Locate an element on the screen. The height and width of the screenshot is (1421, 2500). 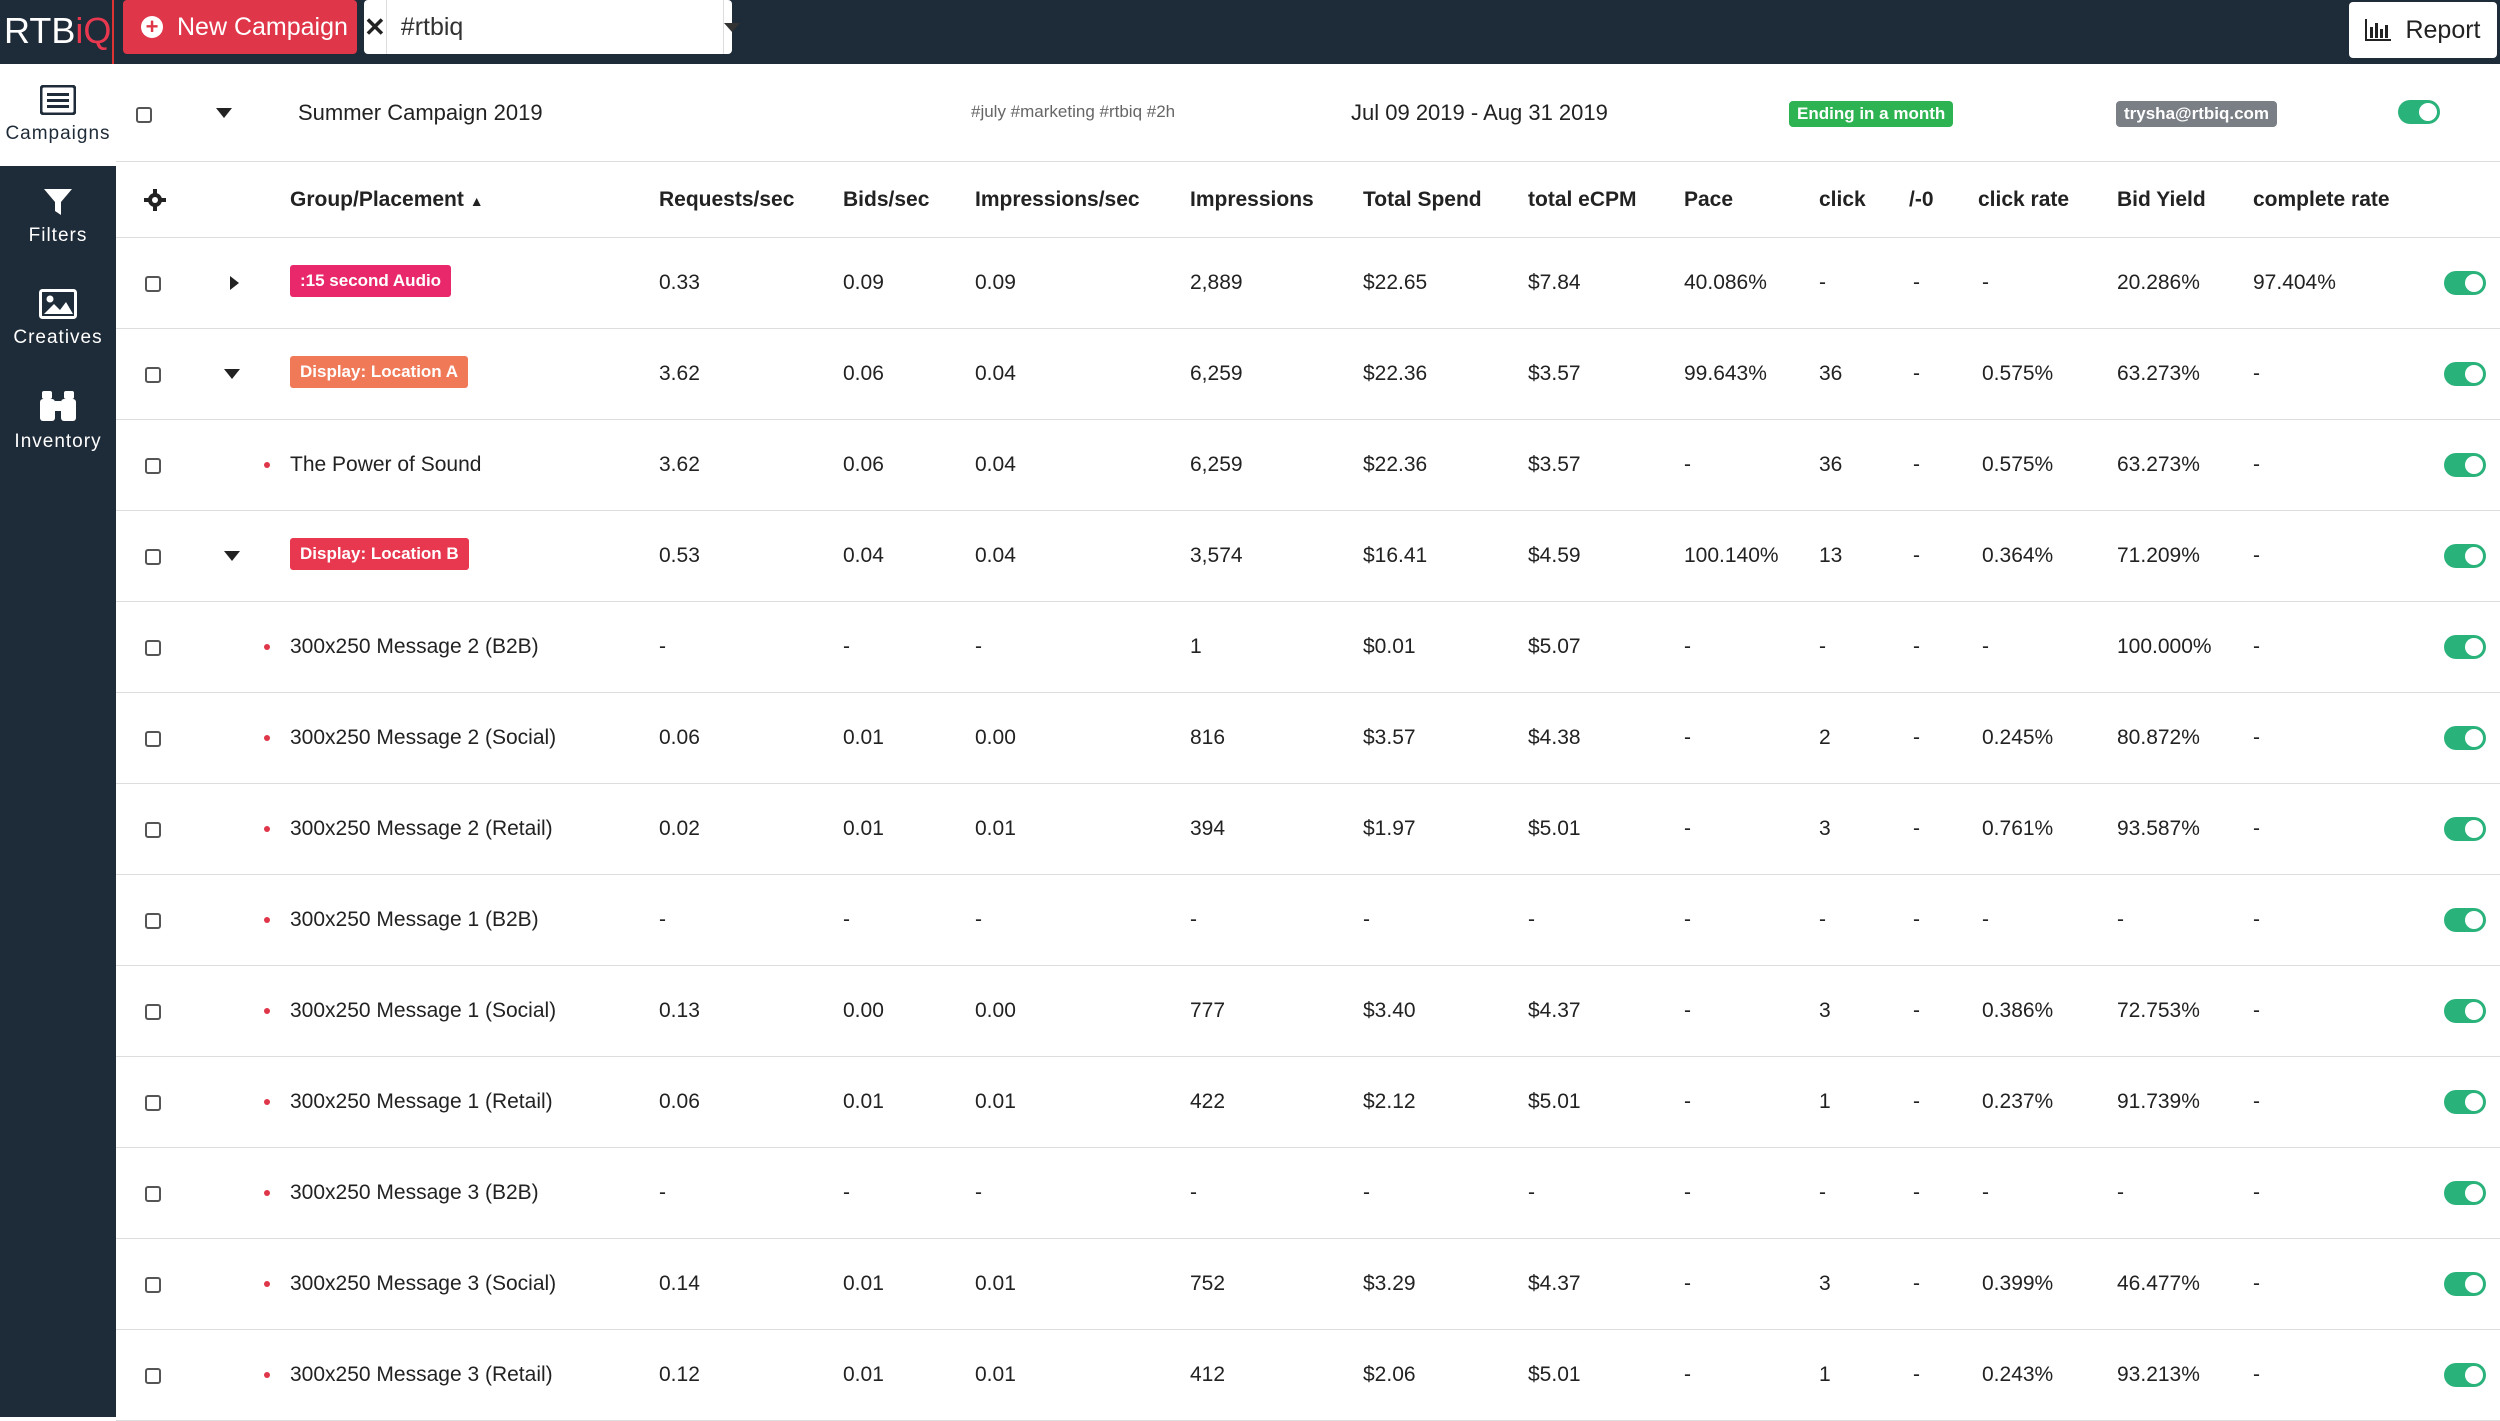
cell-spend: $16.41 is located at coordinates (1395, 555).